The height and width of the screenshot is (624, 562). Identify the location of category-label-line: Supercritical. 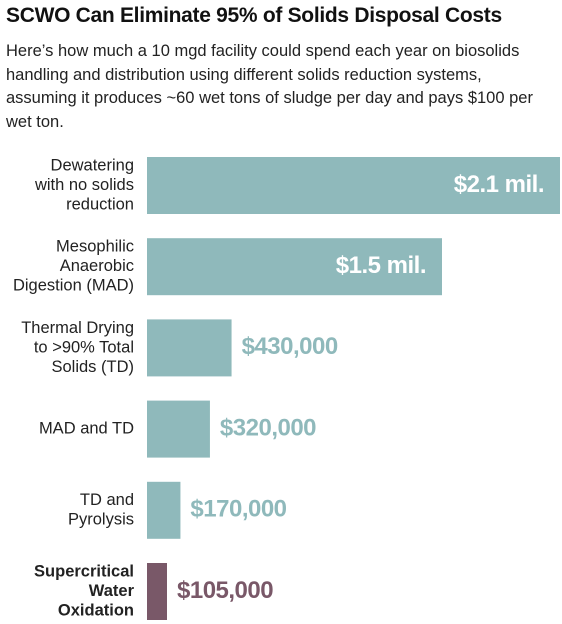
(84, 571).